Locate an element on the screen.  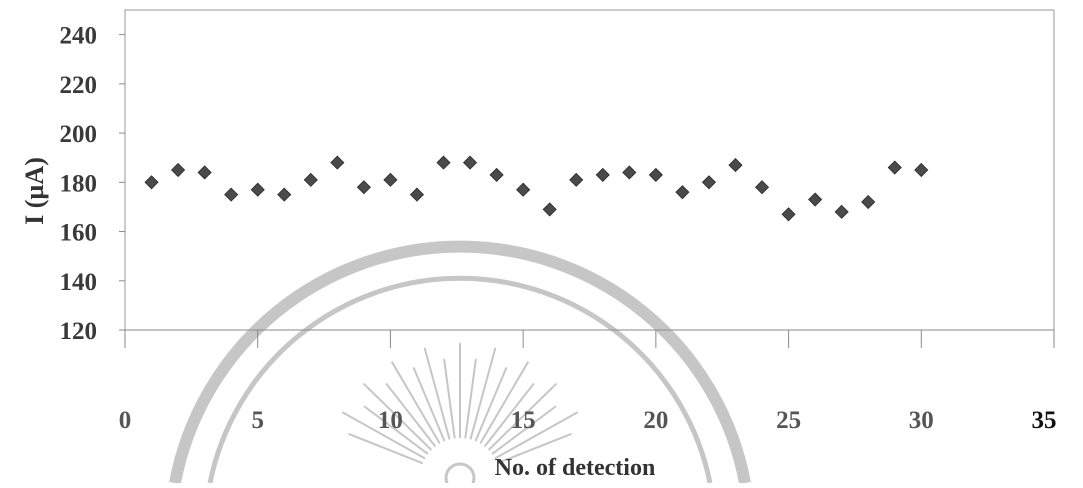
x-tick-label: 25 is located at coordinates (788, 420).